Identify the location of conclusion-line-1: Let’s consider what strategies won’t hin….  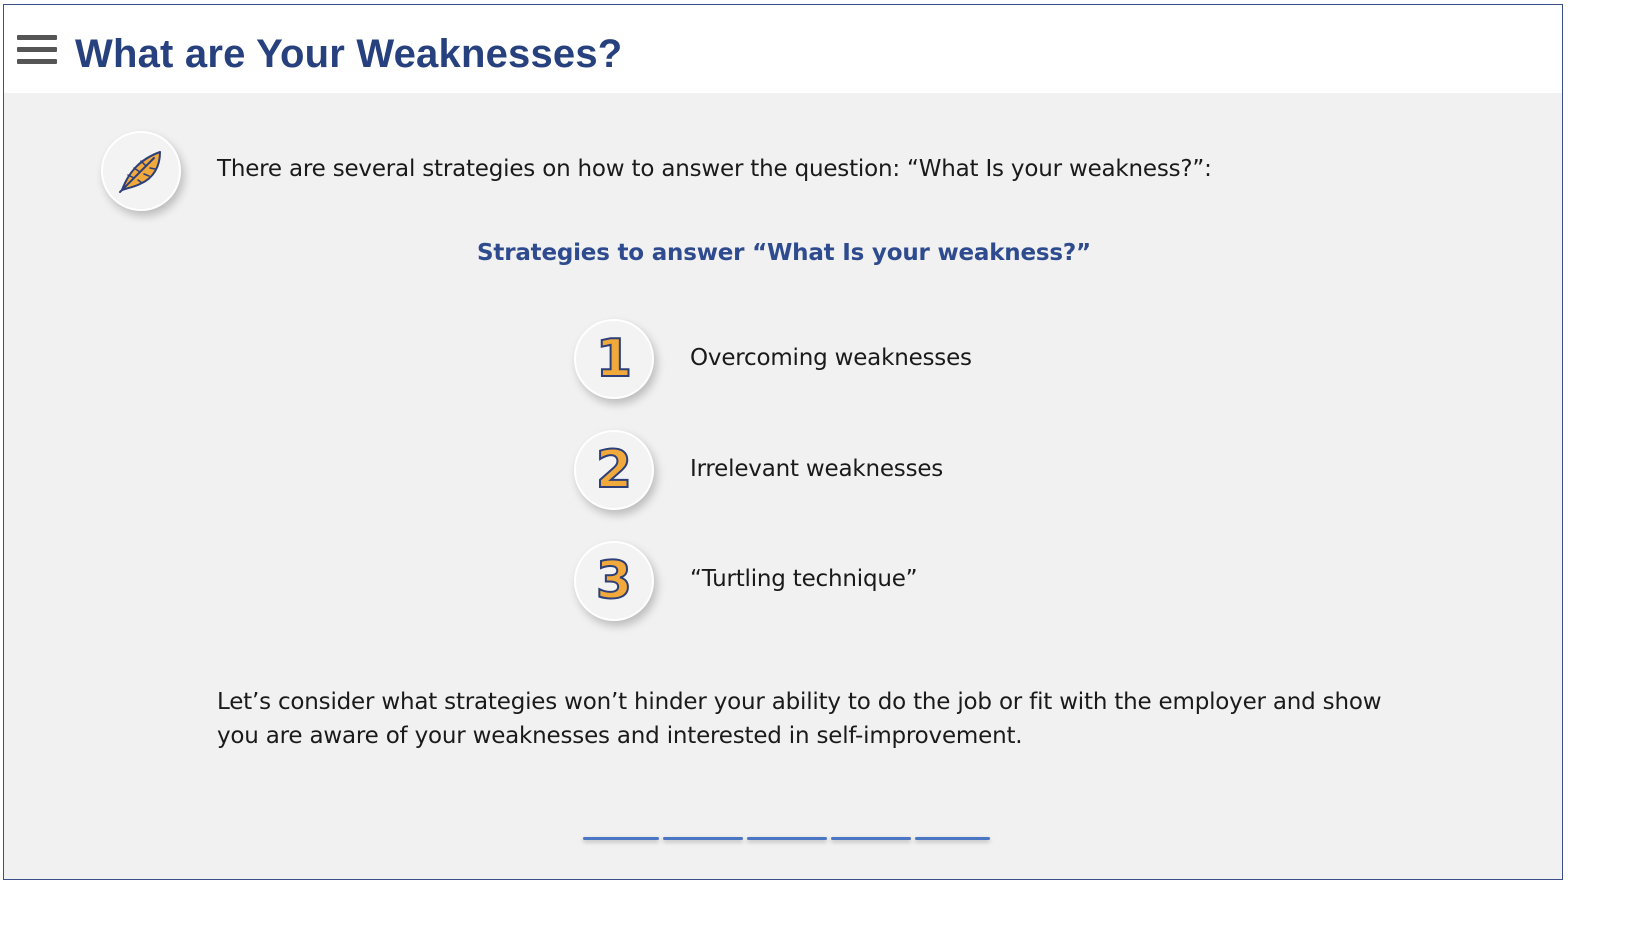
(799, 702).